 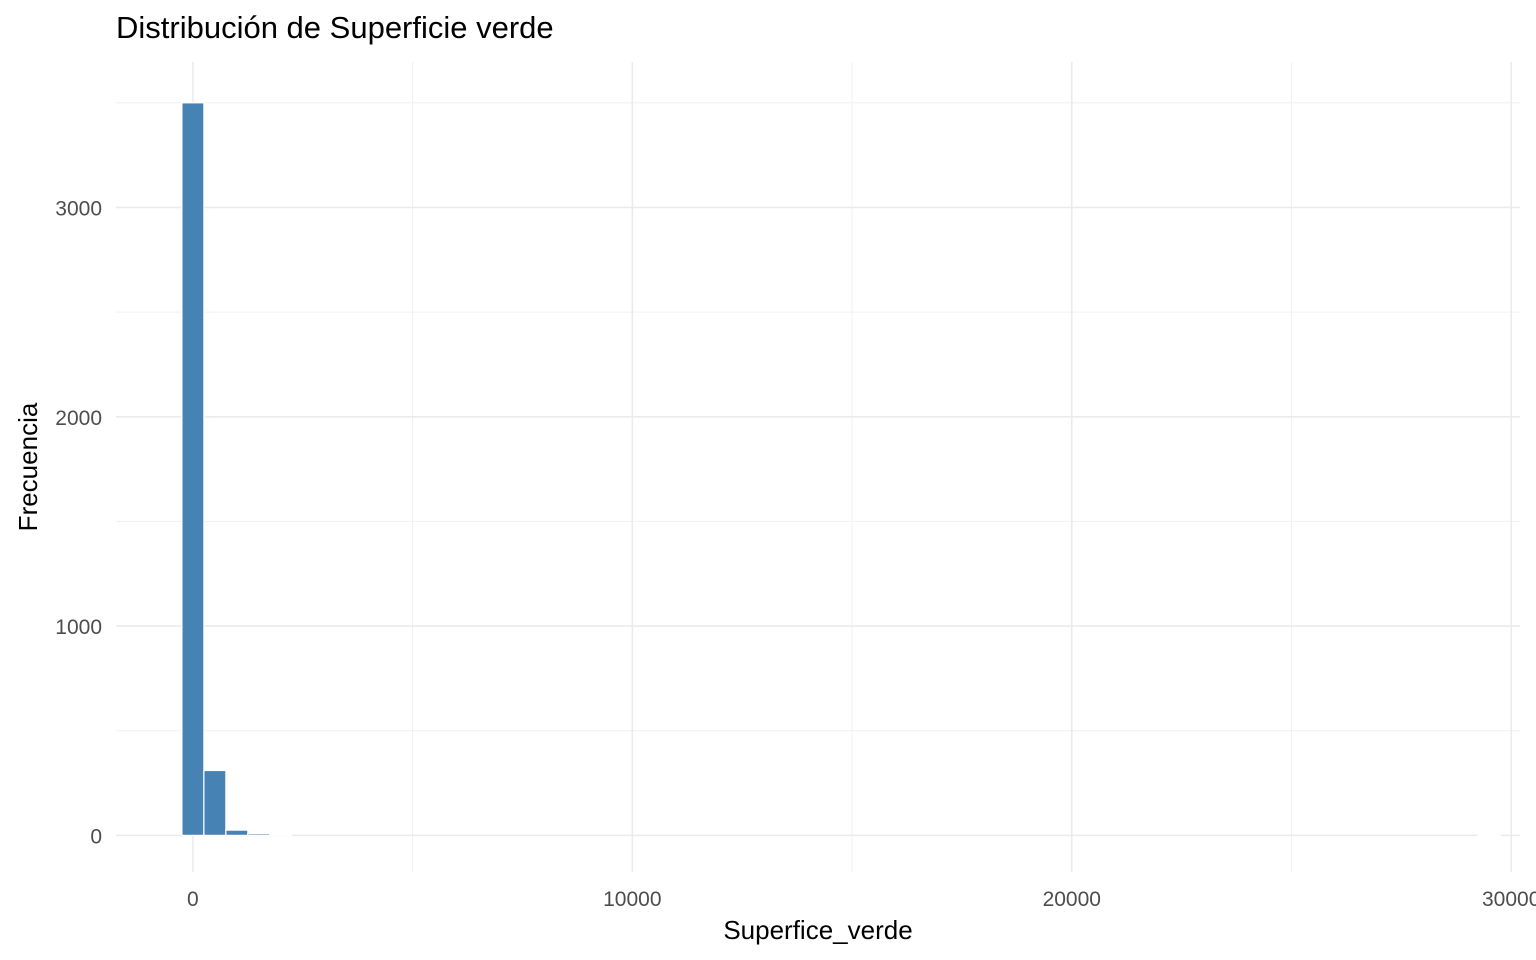 What do you see at coordinates (28, 466) in the screenshot?
I see `y-axis-title: Frecuencia` at bounding box center [28, 466].